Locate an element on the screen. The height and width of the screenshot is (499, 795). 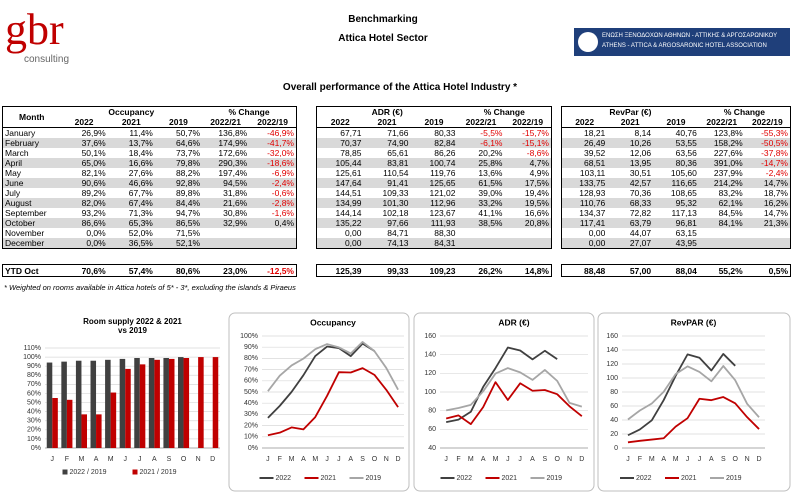
table-cell: 14,7% is located at coordinates (767, 183).